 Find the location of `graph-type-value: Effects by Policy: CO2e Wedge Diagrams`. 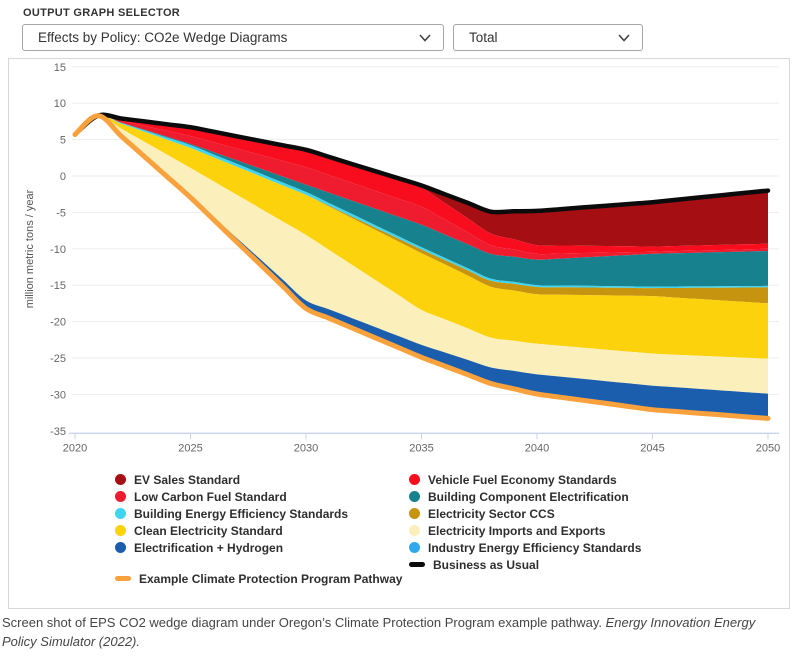

graph-type-value: Effects by Policy: CO2e Wedge Diagrams is located at coordinates (163, 37).